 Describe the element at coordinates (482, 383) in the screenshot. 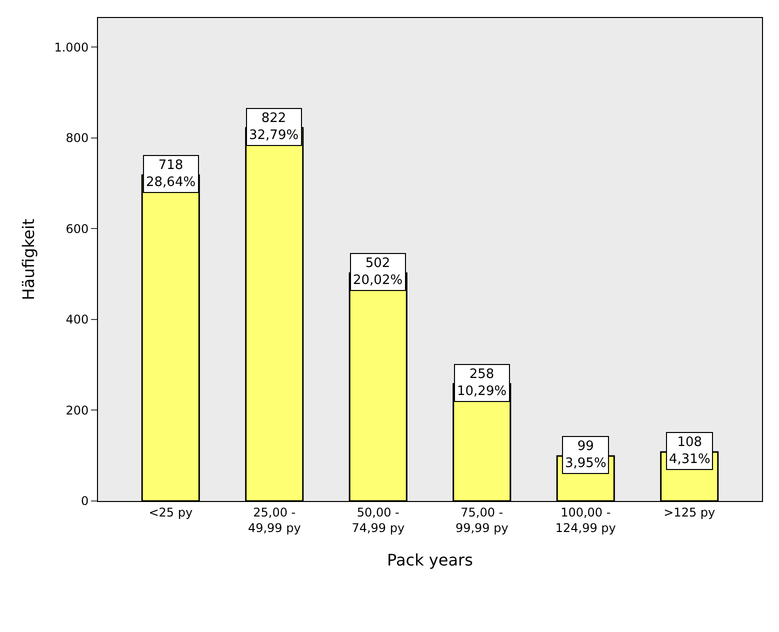

I see `data-label: 258 10,29%` at that location.